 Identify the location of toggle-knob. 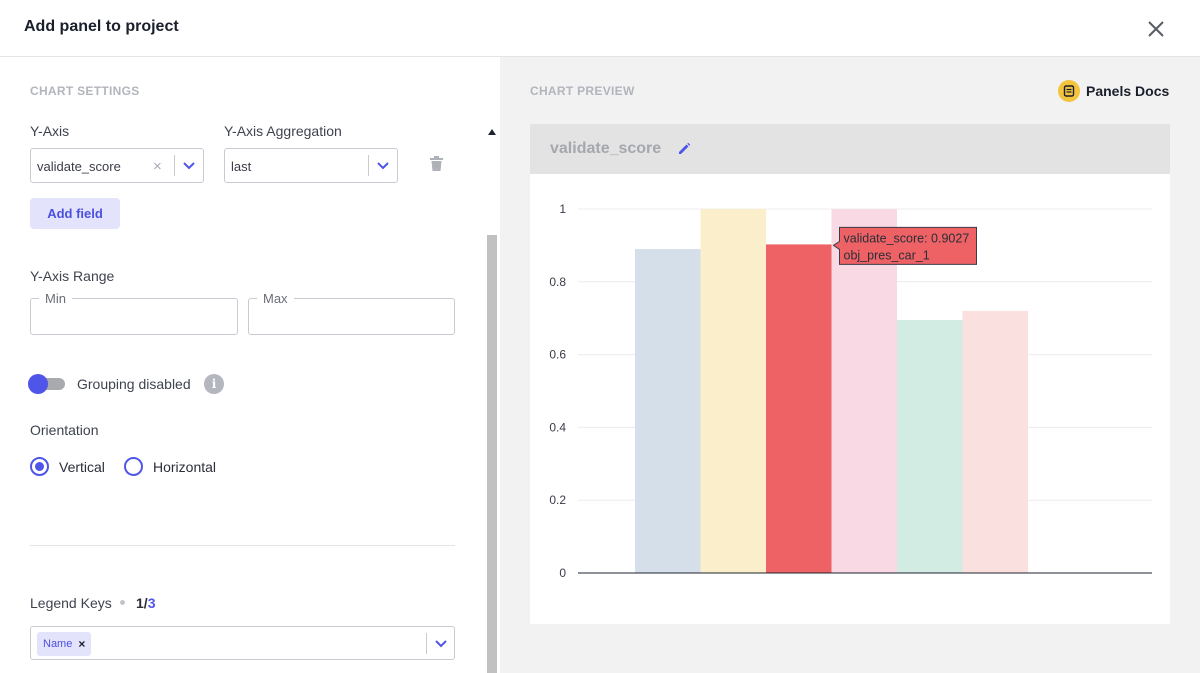
(38, 384).